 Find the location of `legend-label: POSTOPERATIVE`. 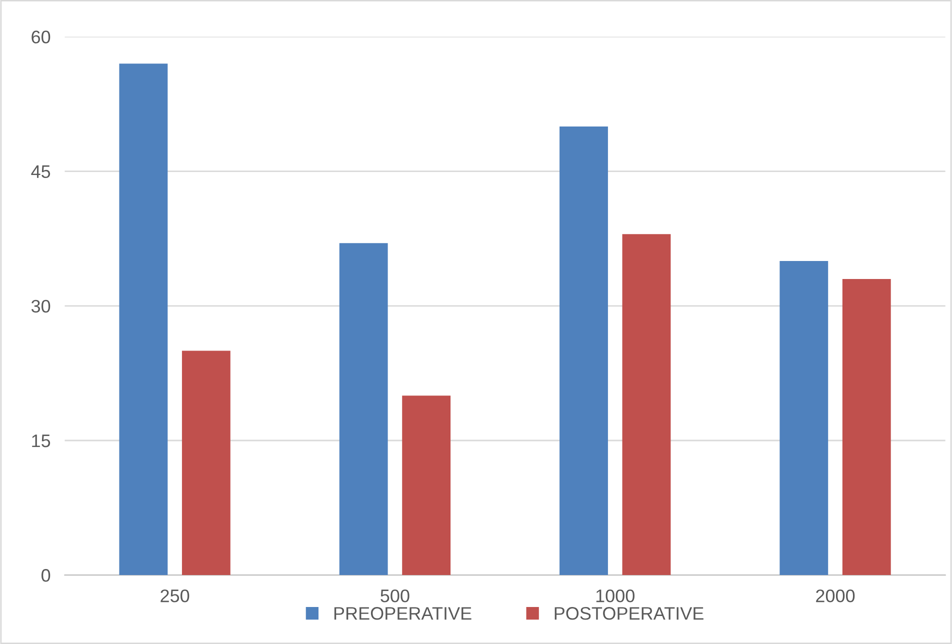

legend-label: POSTOPERATIVE is located at coordinates (629, 613).